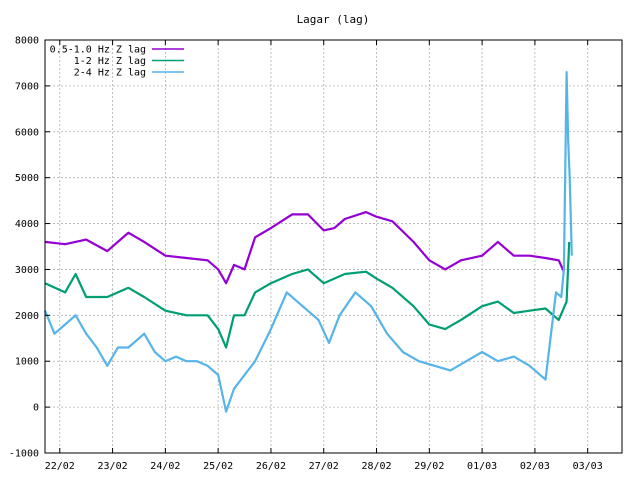  I want to click on x-tick-label: 03/03, so click(588, 466).